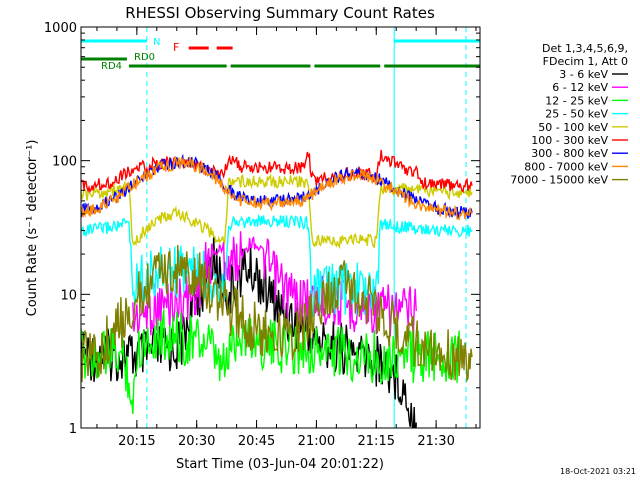  What do you see at coordinates (280, 13) in the screenshot?
I see `chart-title: RHESSI Observing Summary Count Rates` at bounding box center [280, 13].